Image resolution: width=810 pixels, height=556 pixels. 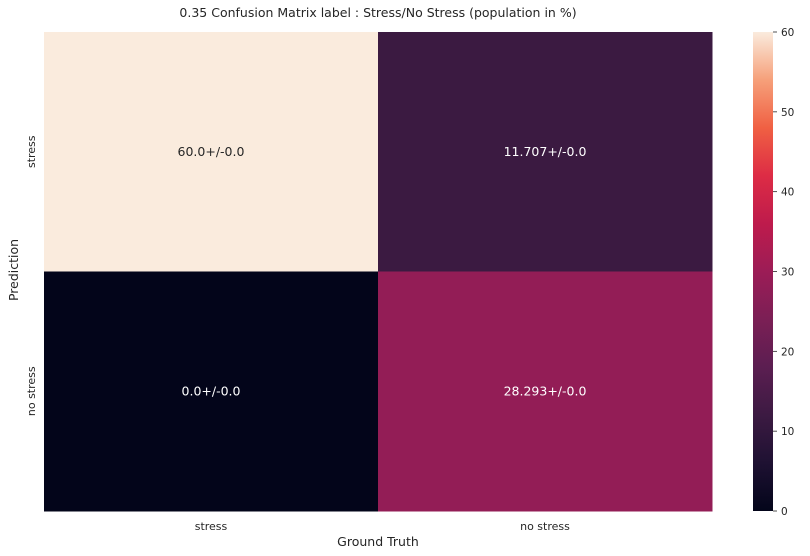 I want to click on cell-annotation: 60.0+/-0.0, so click(x=211, y=151).